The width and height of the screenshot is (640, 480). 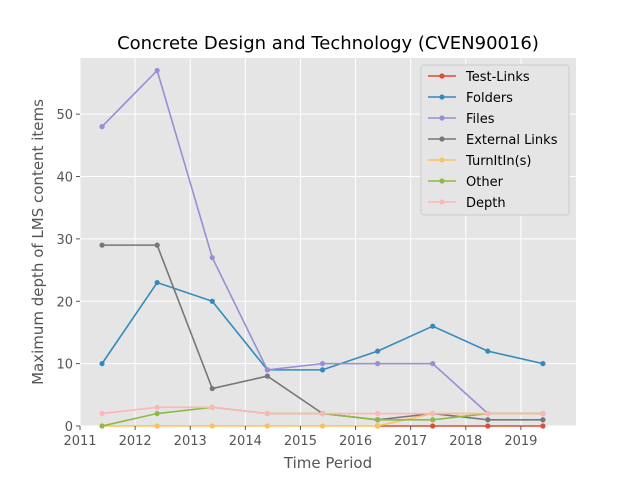 I want to click on y-axis-ticks: 0 10 20 30 40 50, so click(x=68, y=271).